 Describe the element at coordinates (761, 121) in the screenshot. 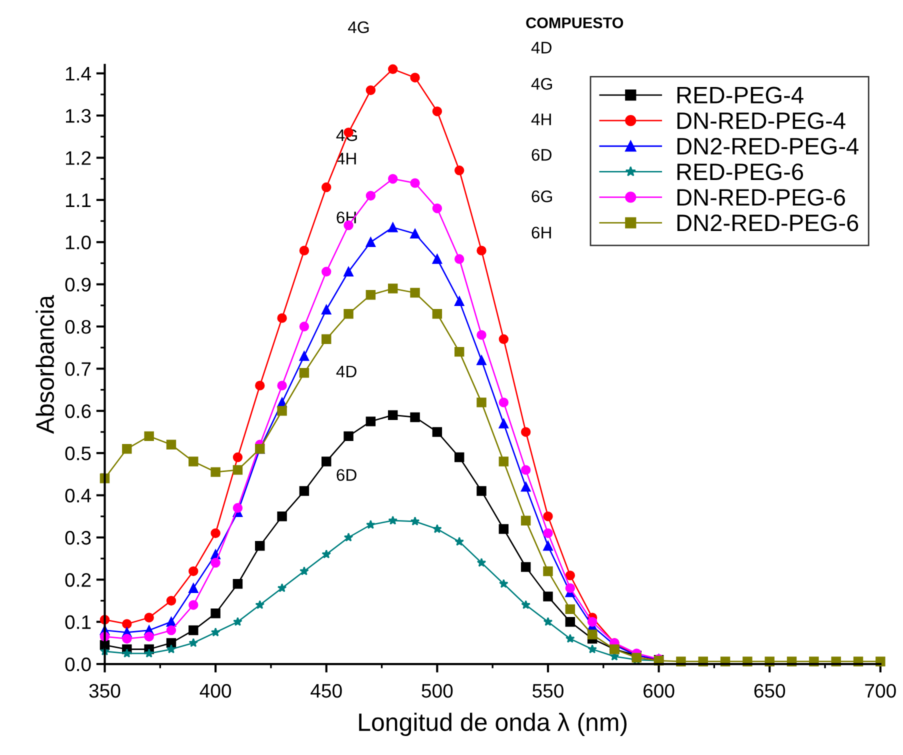

I see `legend-label: DN-RED-PEG-4` at that location.